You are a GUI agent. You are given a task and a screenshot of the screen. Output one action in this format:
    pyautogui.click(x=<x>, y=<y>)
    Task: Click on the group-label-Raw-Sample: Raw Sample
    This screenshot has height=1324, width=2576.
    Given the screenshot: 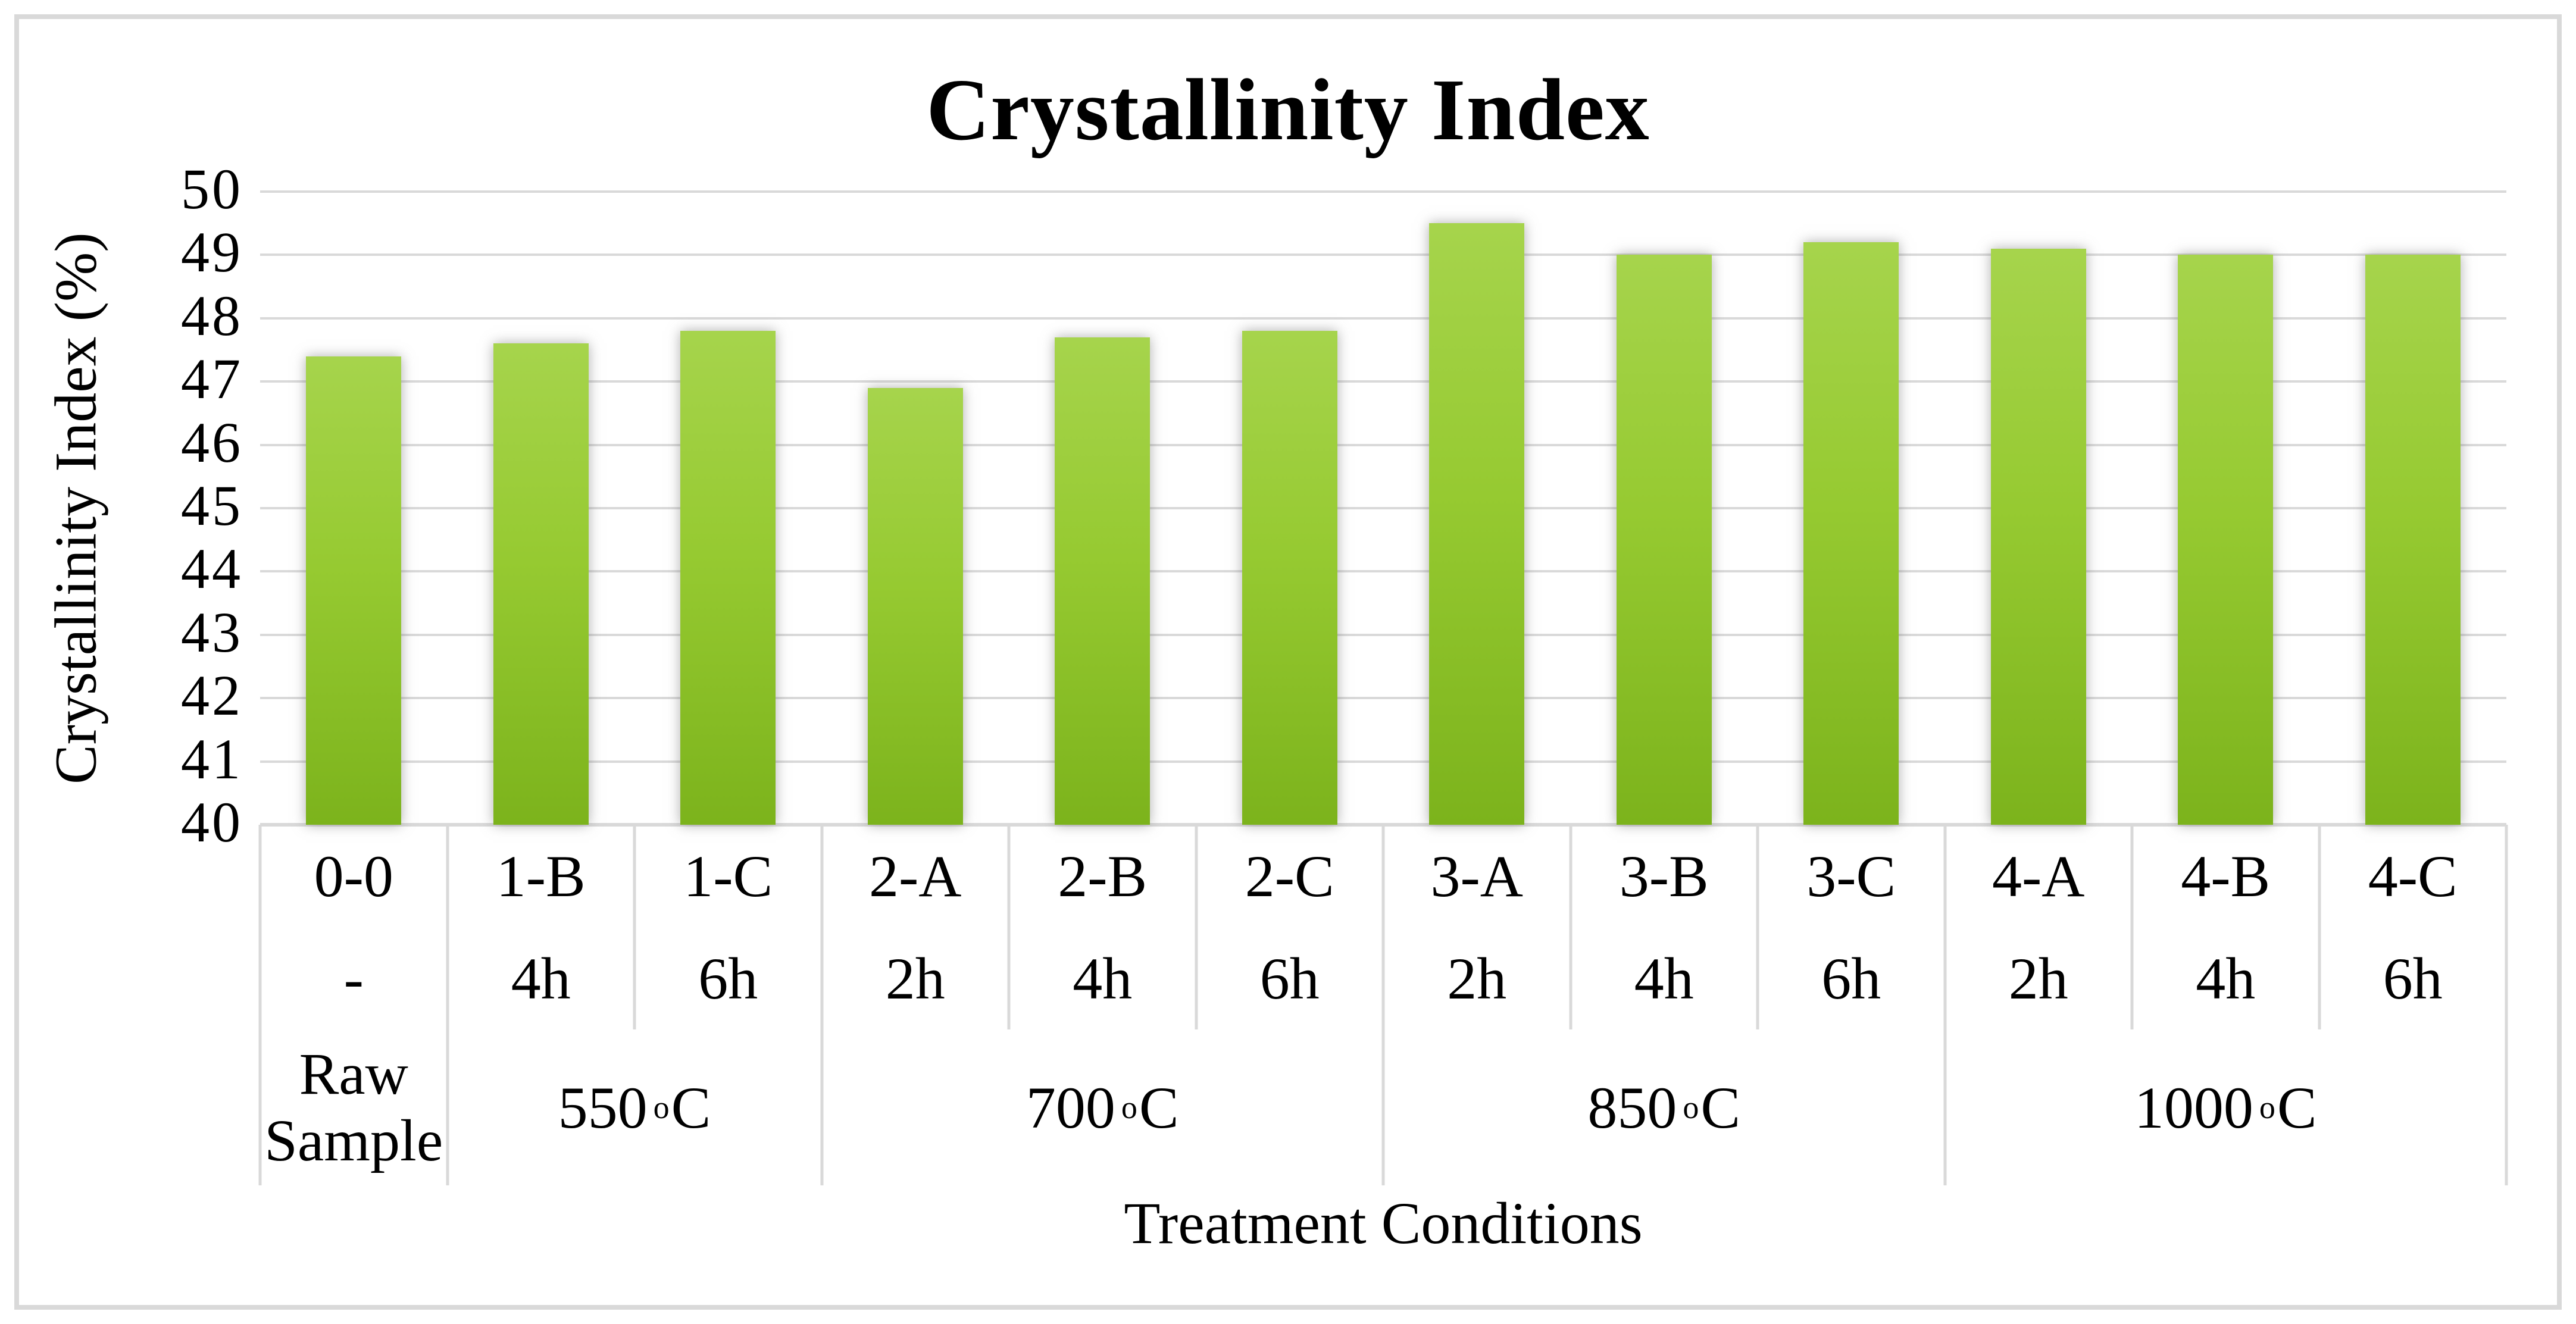 What is the action you would take?
    pyautogui.click(x=354, y=1107)
    